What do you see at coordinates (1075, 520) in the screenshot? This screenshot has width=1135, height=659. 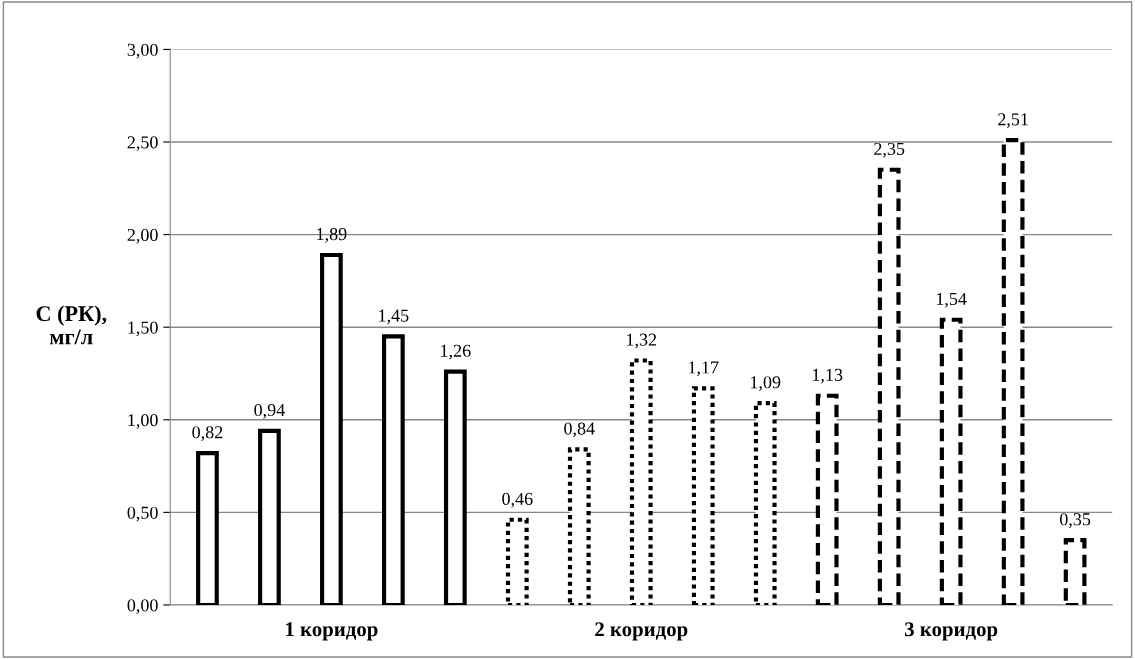 I see `data-label: 0,35` at bounding box center [1075, 520].